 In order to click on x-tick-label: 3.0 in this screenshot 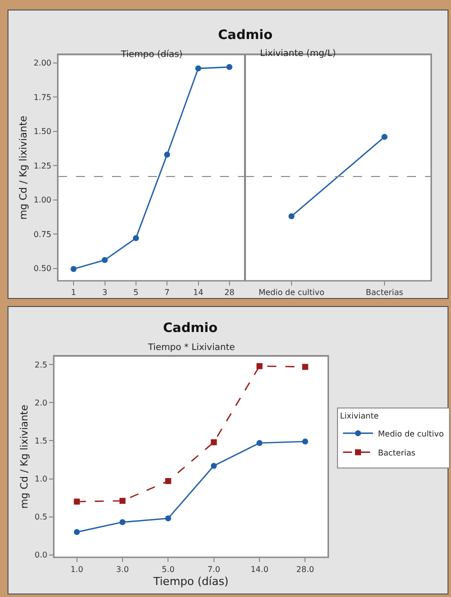, I will do `click(122, 569)`.